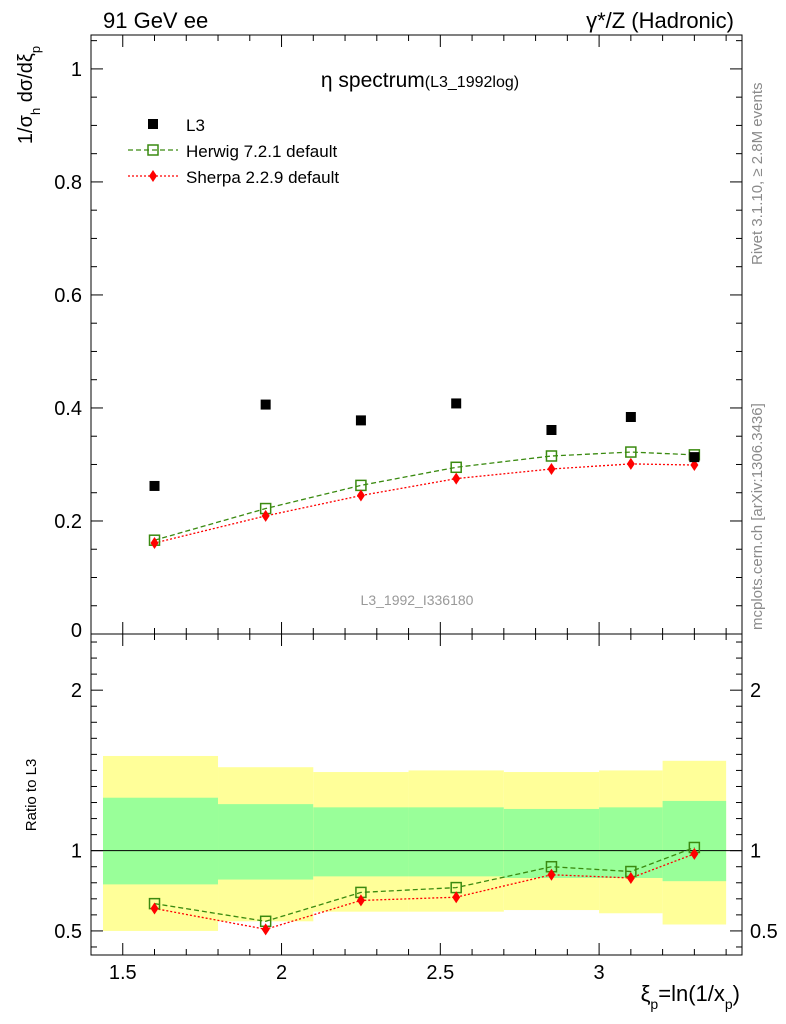  I want to click on sherpa-line, so click(424, 503).